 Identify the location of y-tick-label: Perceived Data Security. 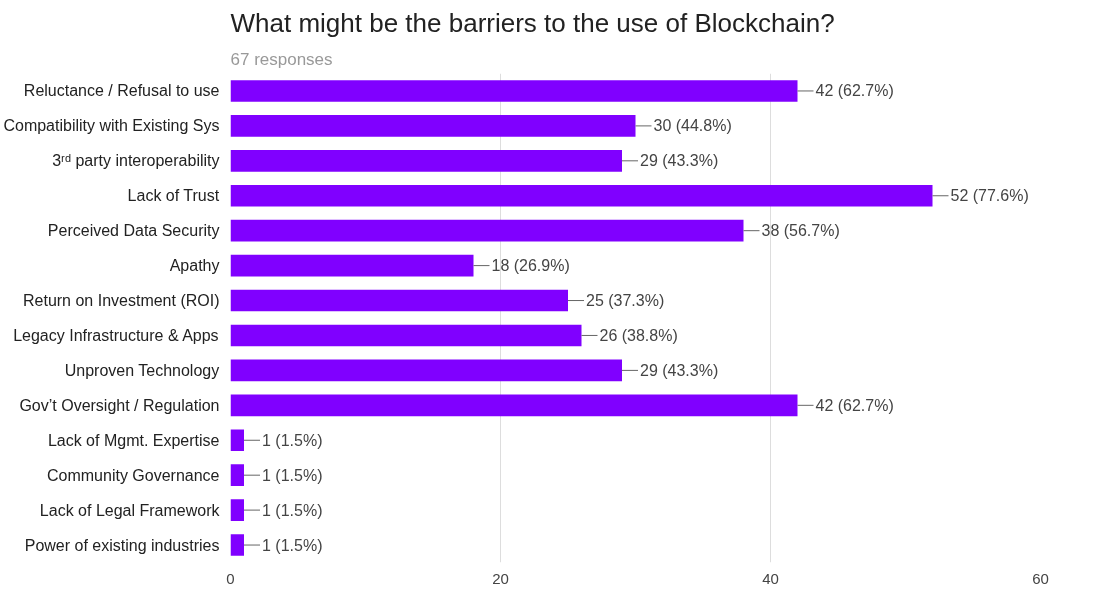
(133, 231).